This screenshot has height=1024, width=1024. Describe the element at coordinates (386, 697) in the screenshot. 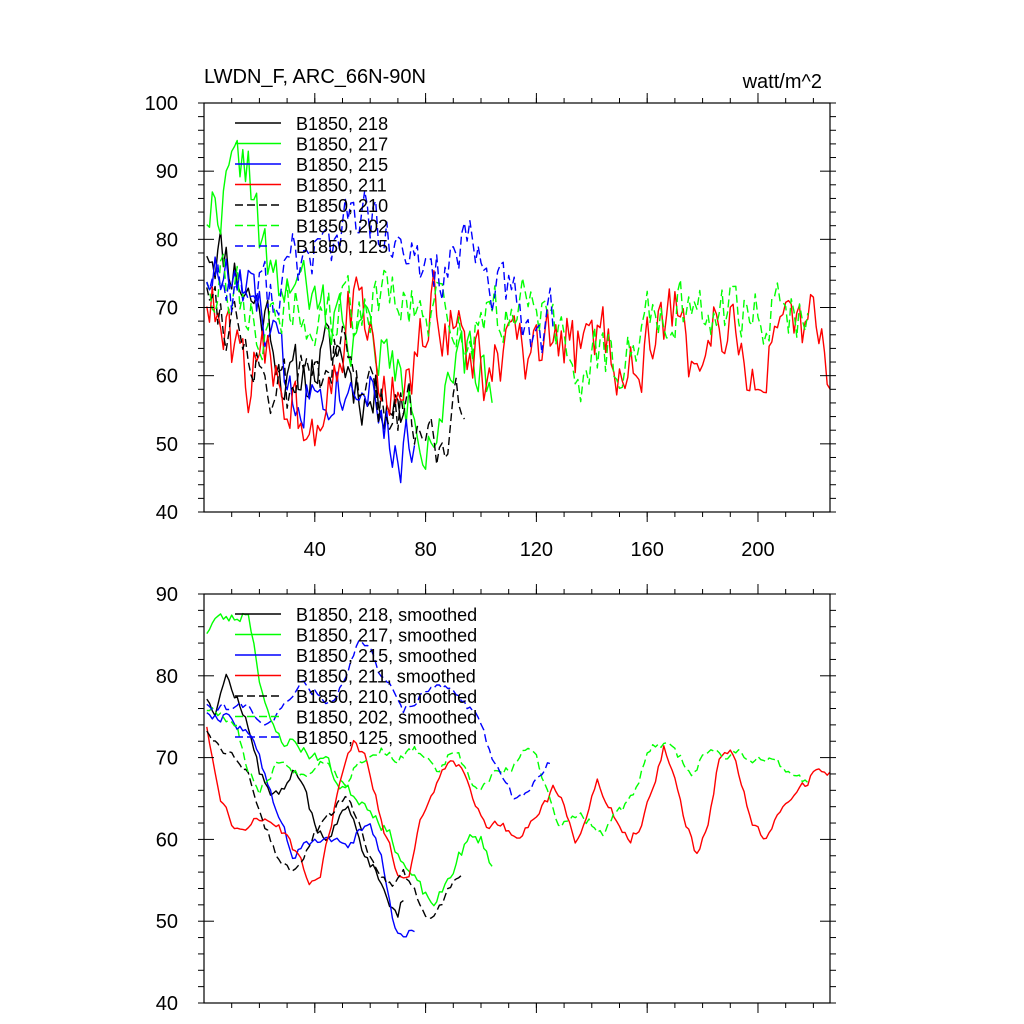

I see `legend-label: B1850, 210, smoothed` at that location.